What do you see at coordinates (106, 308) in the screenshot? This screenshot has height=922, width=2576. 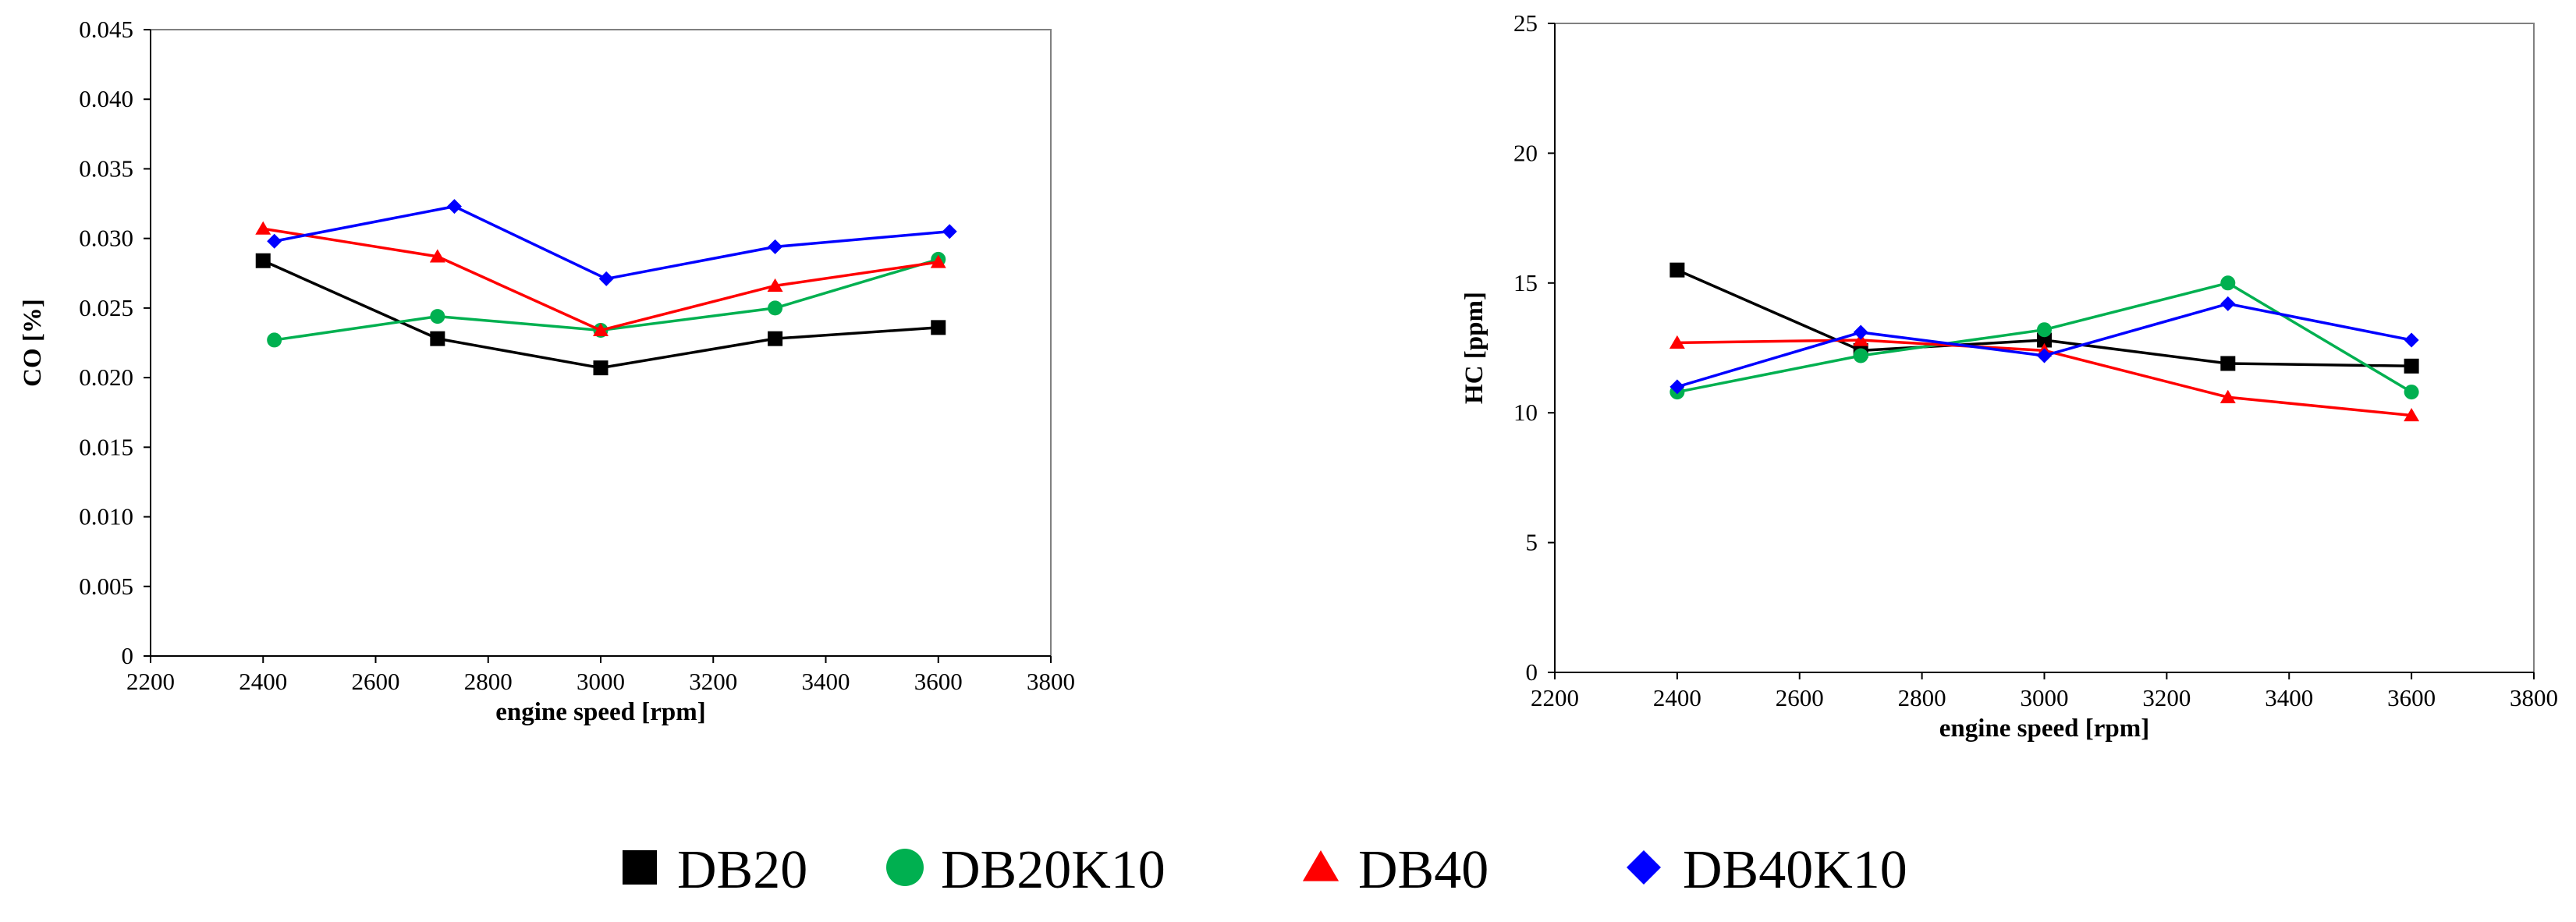 I see `y-tick-label: 0.025` at bounding box center [106, 308].